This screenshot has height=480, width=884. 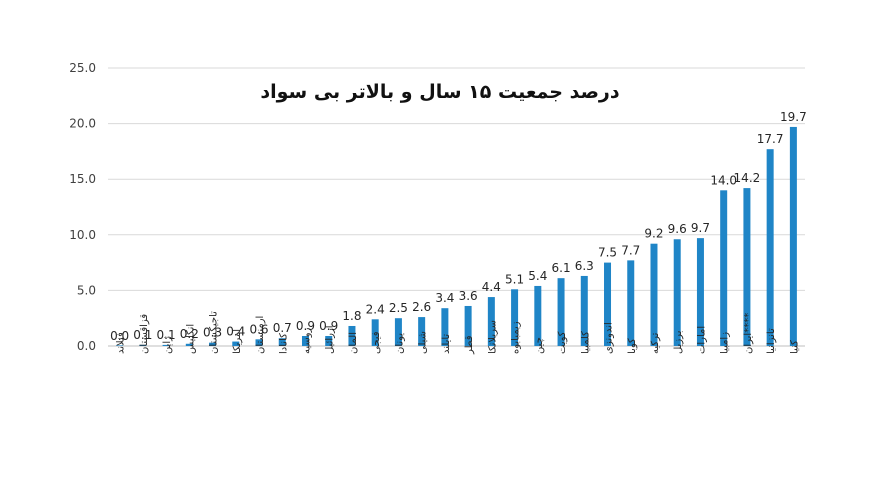 I want to click on x-tick-label: قطر, so click(x=469, y=345).